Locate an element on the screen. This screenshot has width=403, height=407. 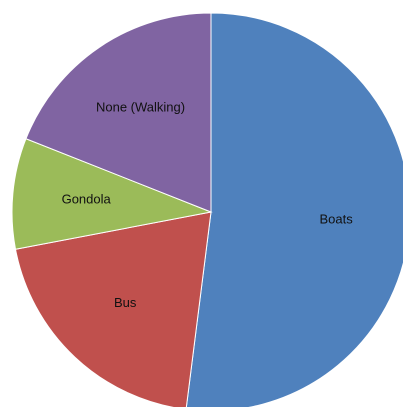
pie-label-boats: Boats is located at coordinates (336, 218).